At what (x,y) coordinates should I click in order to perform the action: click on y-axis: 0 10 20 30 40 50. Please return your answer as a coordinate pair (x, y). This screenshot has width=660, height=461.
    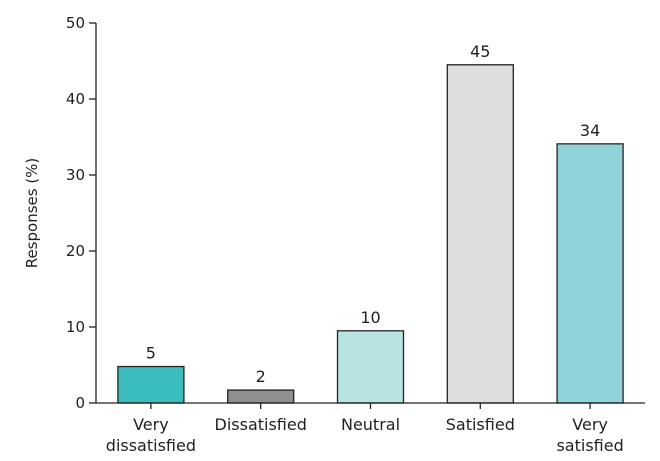
    Looking at the image, I should click on (81, 213).